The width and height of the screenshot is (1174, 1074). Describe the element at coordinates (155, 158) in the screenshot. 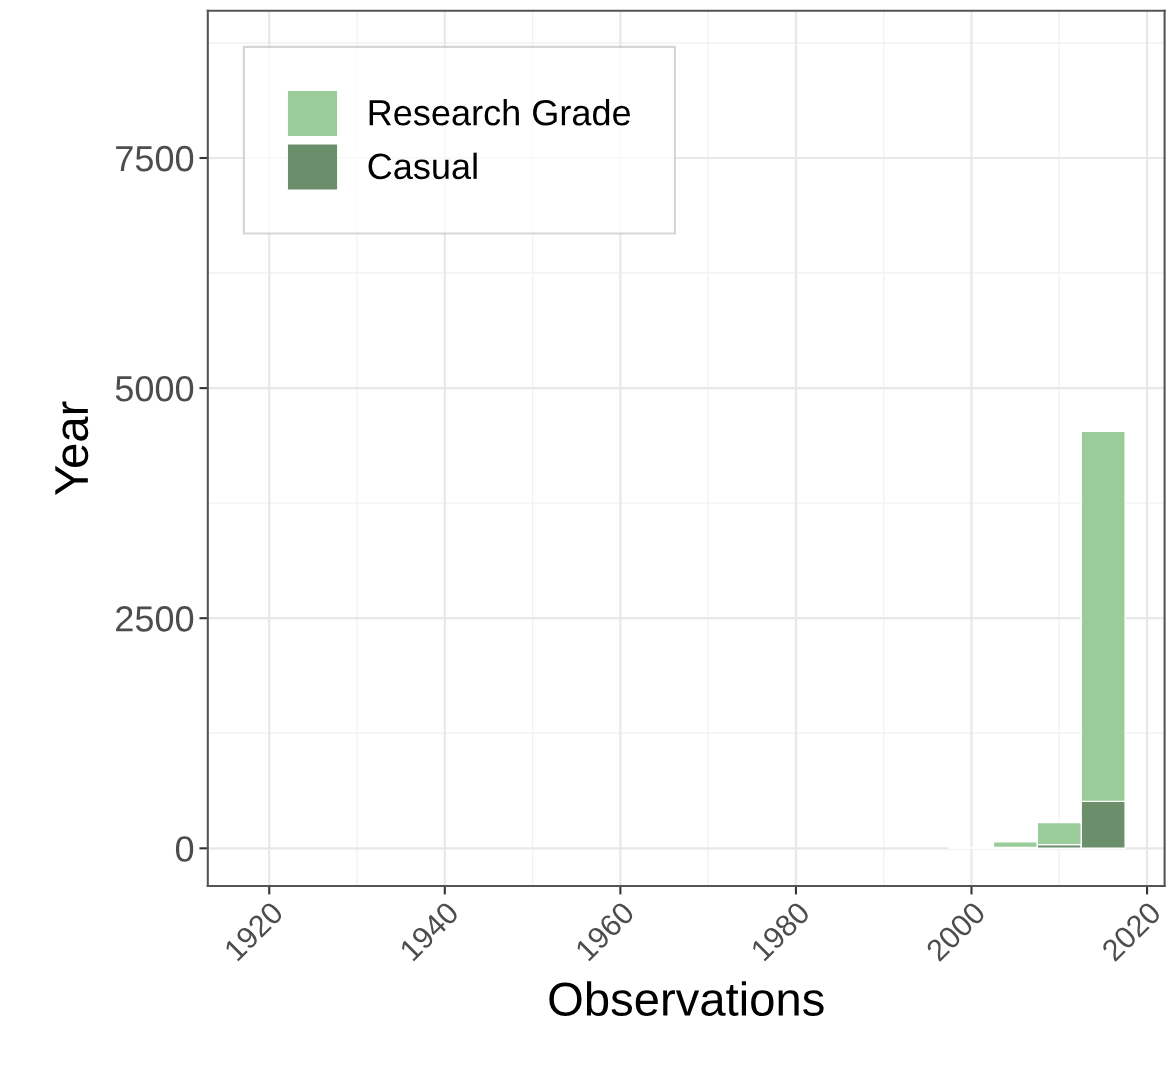

I see `y-tick-label: 7500` at that location.